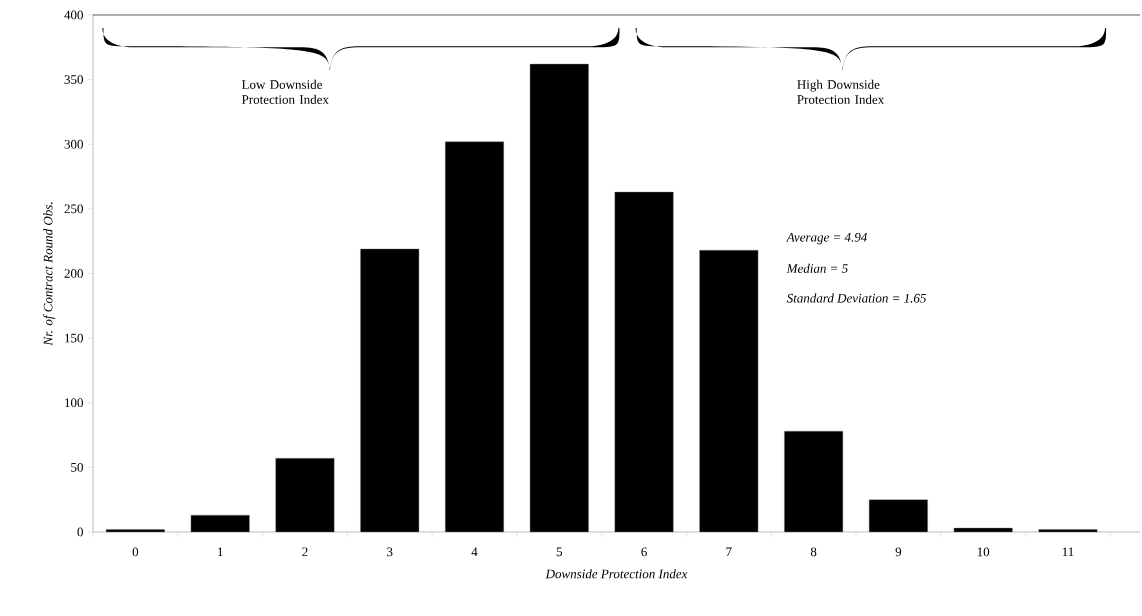 Image resolution: width=1142 pixels, height=616 pixels. I want to click on x-tick-label: 7, so click(729, 552).